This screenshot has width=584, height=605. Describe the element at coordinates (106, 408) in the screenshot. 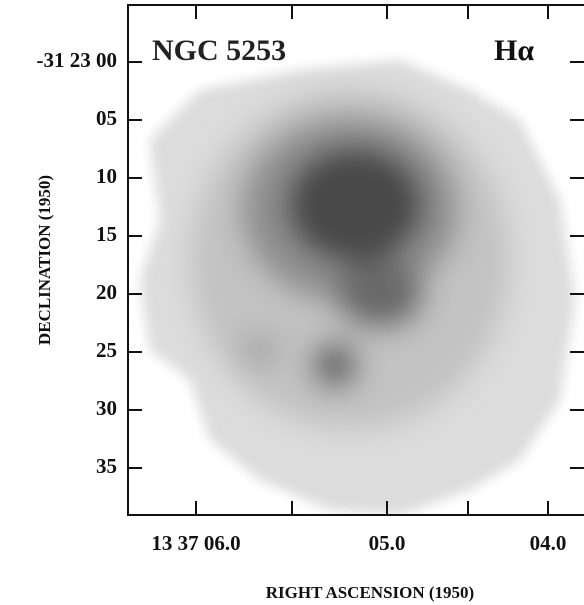

I see `y-tick-label: 30` at that location.